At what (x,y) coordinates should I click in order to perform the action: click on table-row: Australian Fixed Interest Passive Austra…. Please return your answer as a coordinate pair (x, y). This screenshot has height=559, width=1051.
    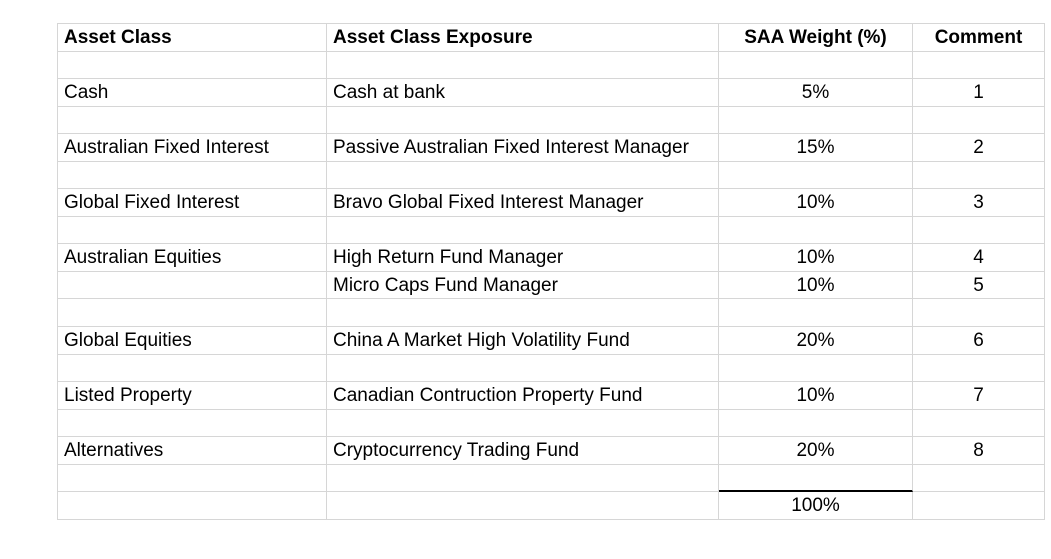
    Looking at the image, I should click on (551, 148).